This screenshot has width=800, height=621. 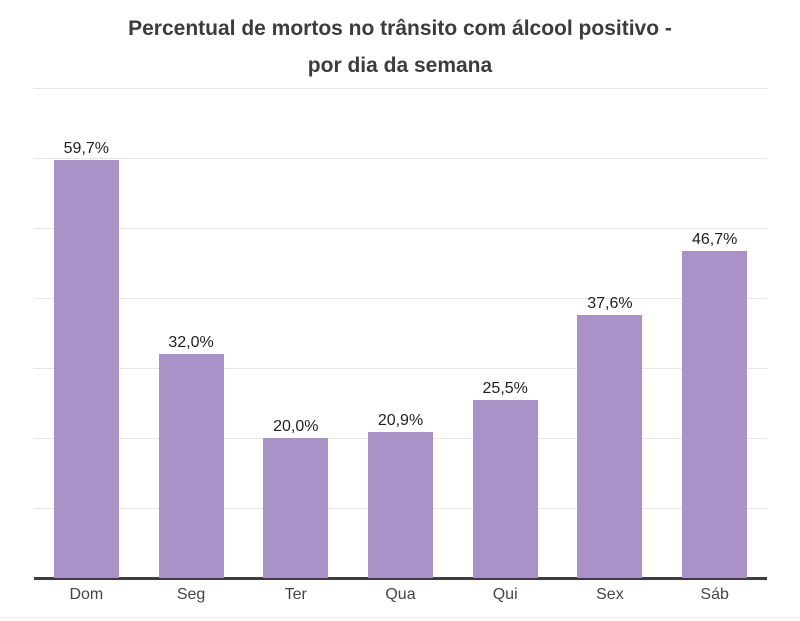 What do you see at coordinates (505, 388) in the screenshot?
I see `bar-value-label-qui: 25,5%` at bounding box center [505, 388].